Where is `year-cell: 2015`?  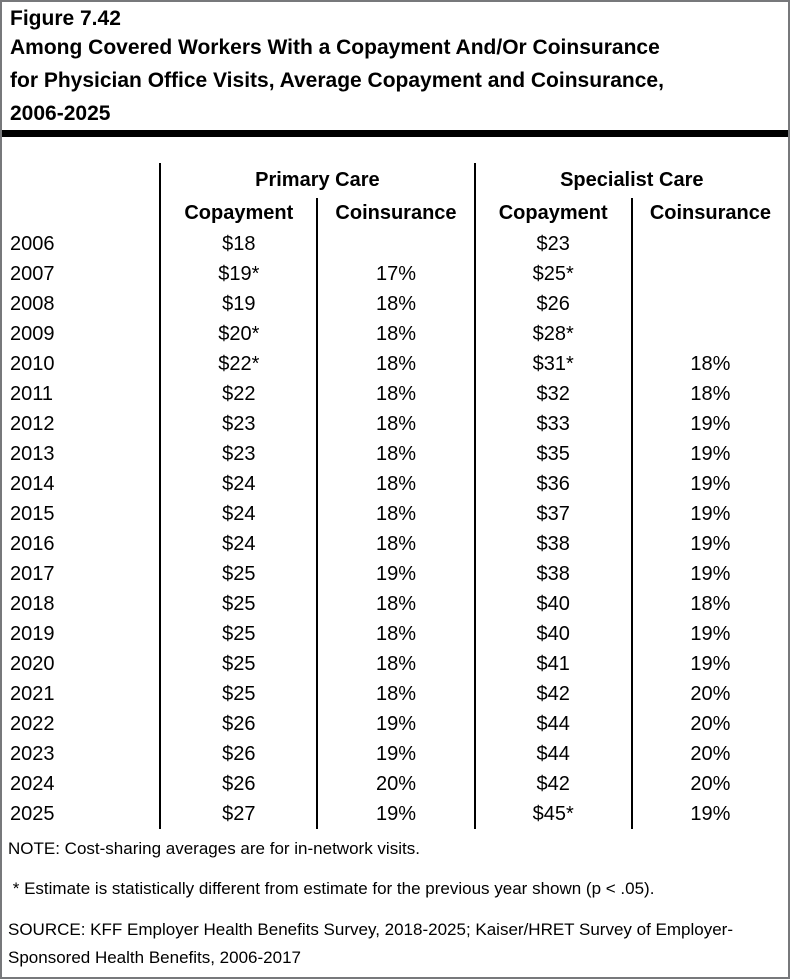 year-cell: 2015 is located at coordinates (32, 513).